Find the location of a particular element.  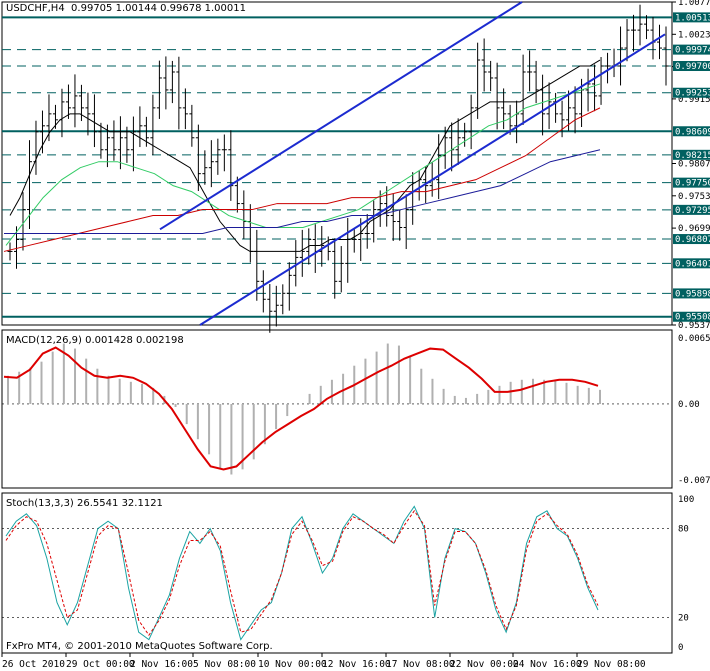

level-label: 0.96807 is located at coordinates (692, 240).